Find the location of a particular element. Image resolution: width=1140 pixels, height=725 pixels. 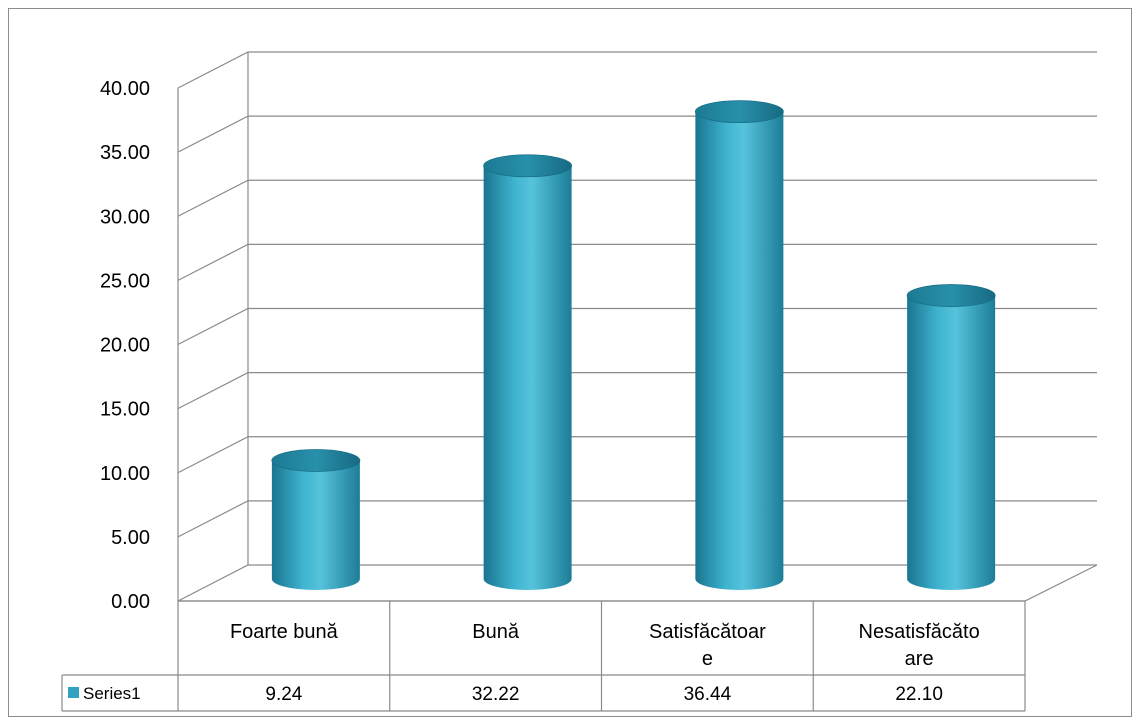

y-tick-label: 15.00 is located at coordinates (125, 410).